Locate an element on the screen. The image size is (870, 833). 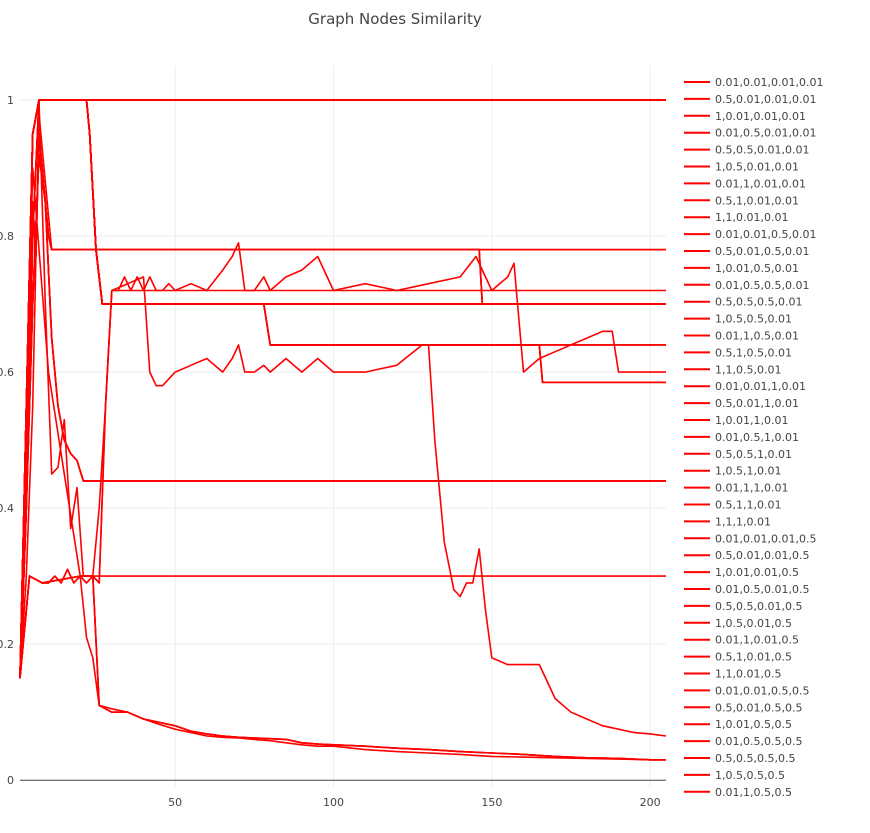
legend-item: 0.5,1,0.5,0.01 is located at coordinates (738, 352).